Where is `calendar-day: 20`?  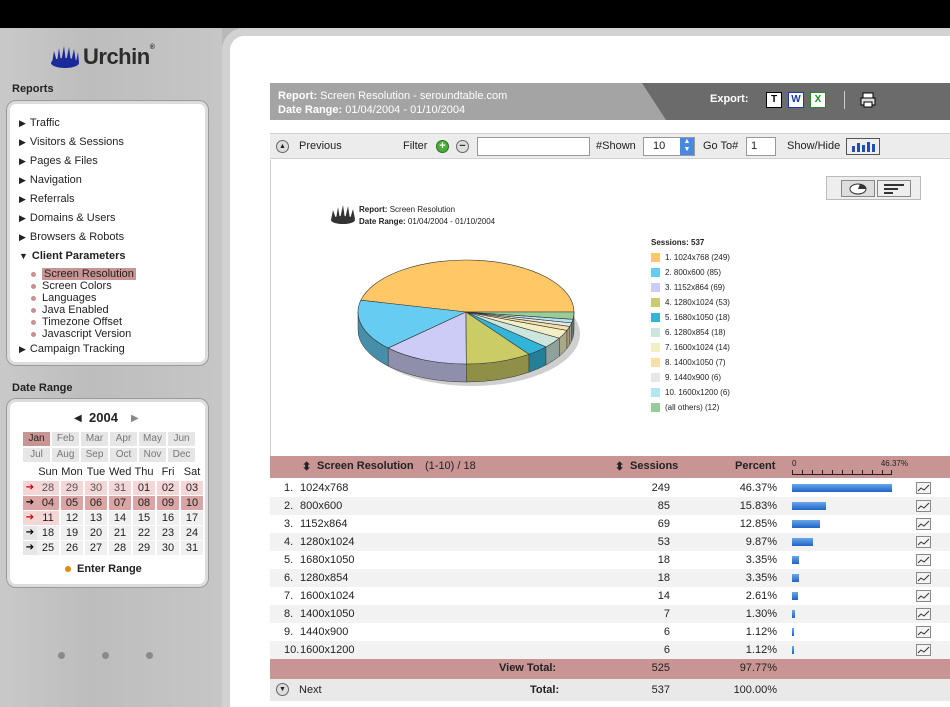
calendar-day: 20 is located at coordinates (96, 533).